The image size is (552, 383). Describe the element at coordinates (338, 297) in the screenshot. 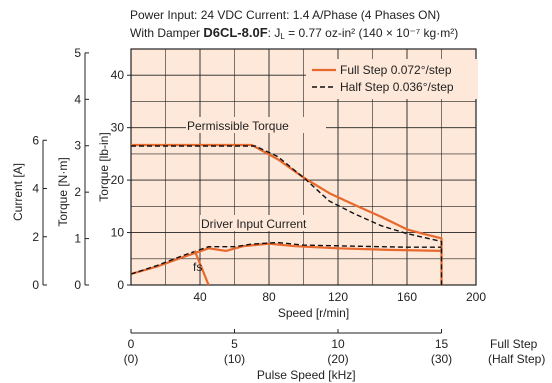

I see `x-tick-label: 120` at that location.